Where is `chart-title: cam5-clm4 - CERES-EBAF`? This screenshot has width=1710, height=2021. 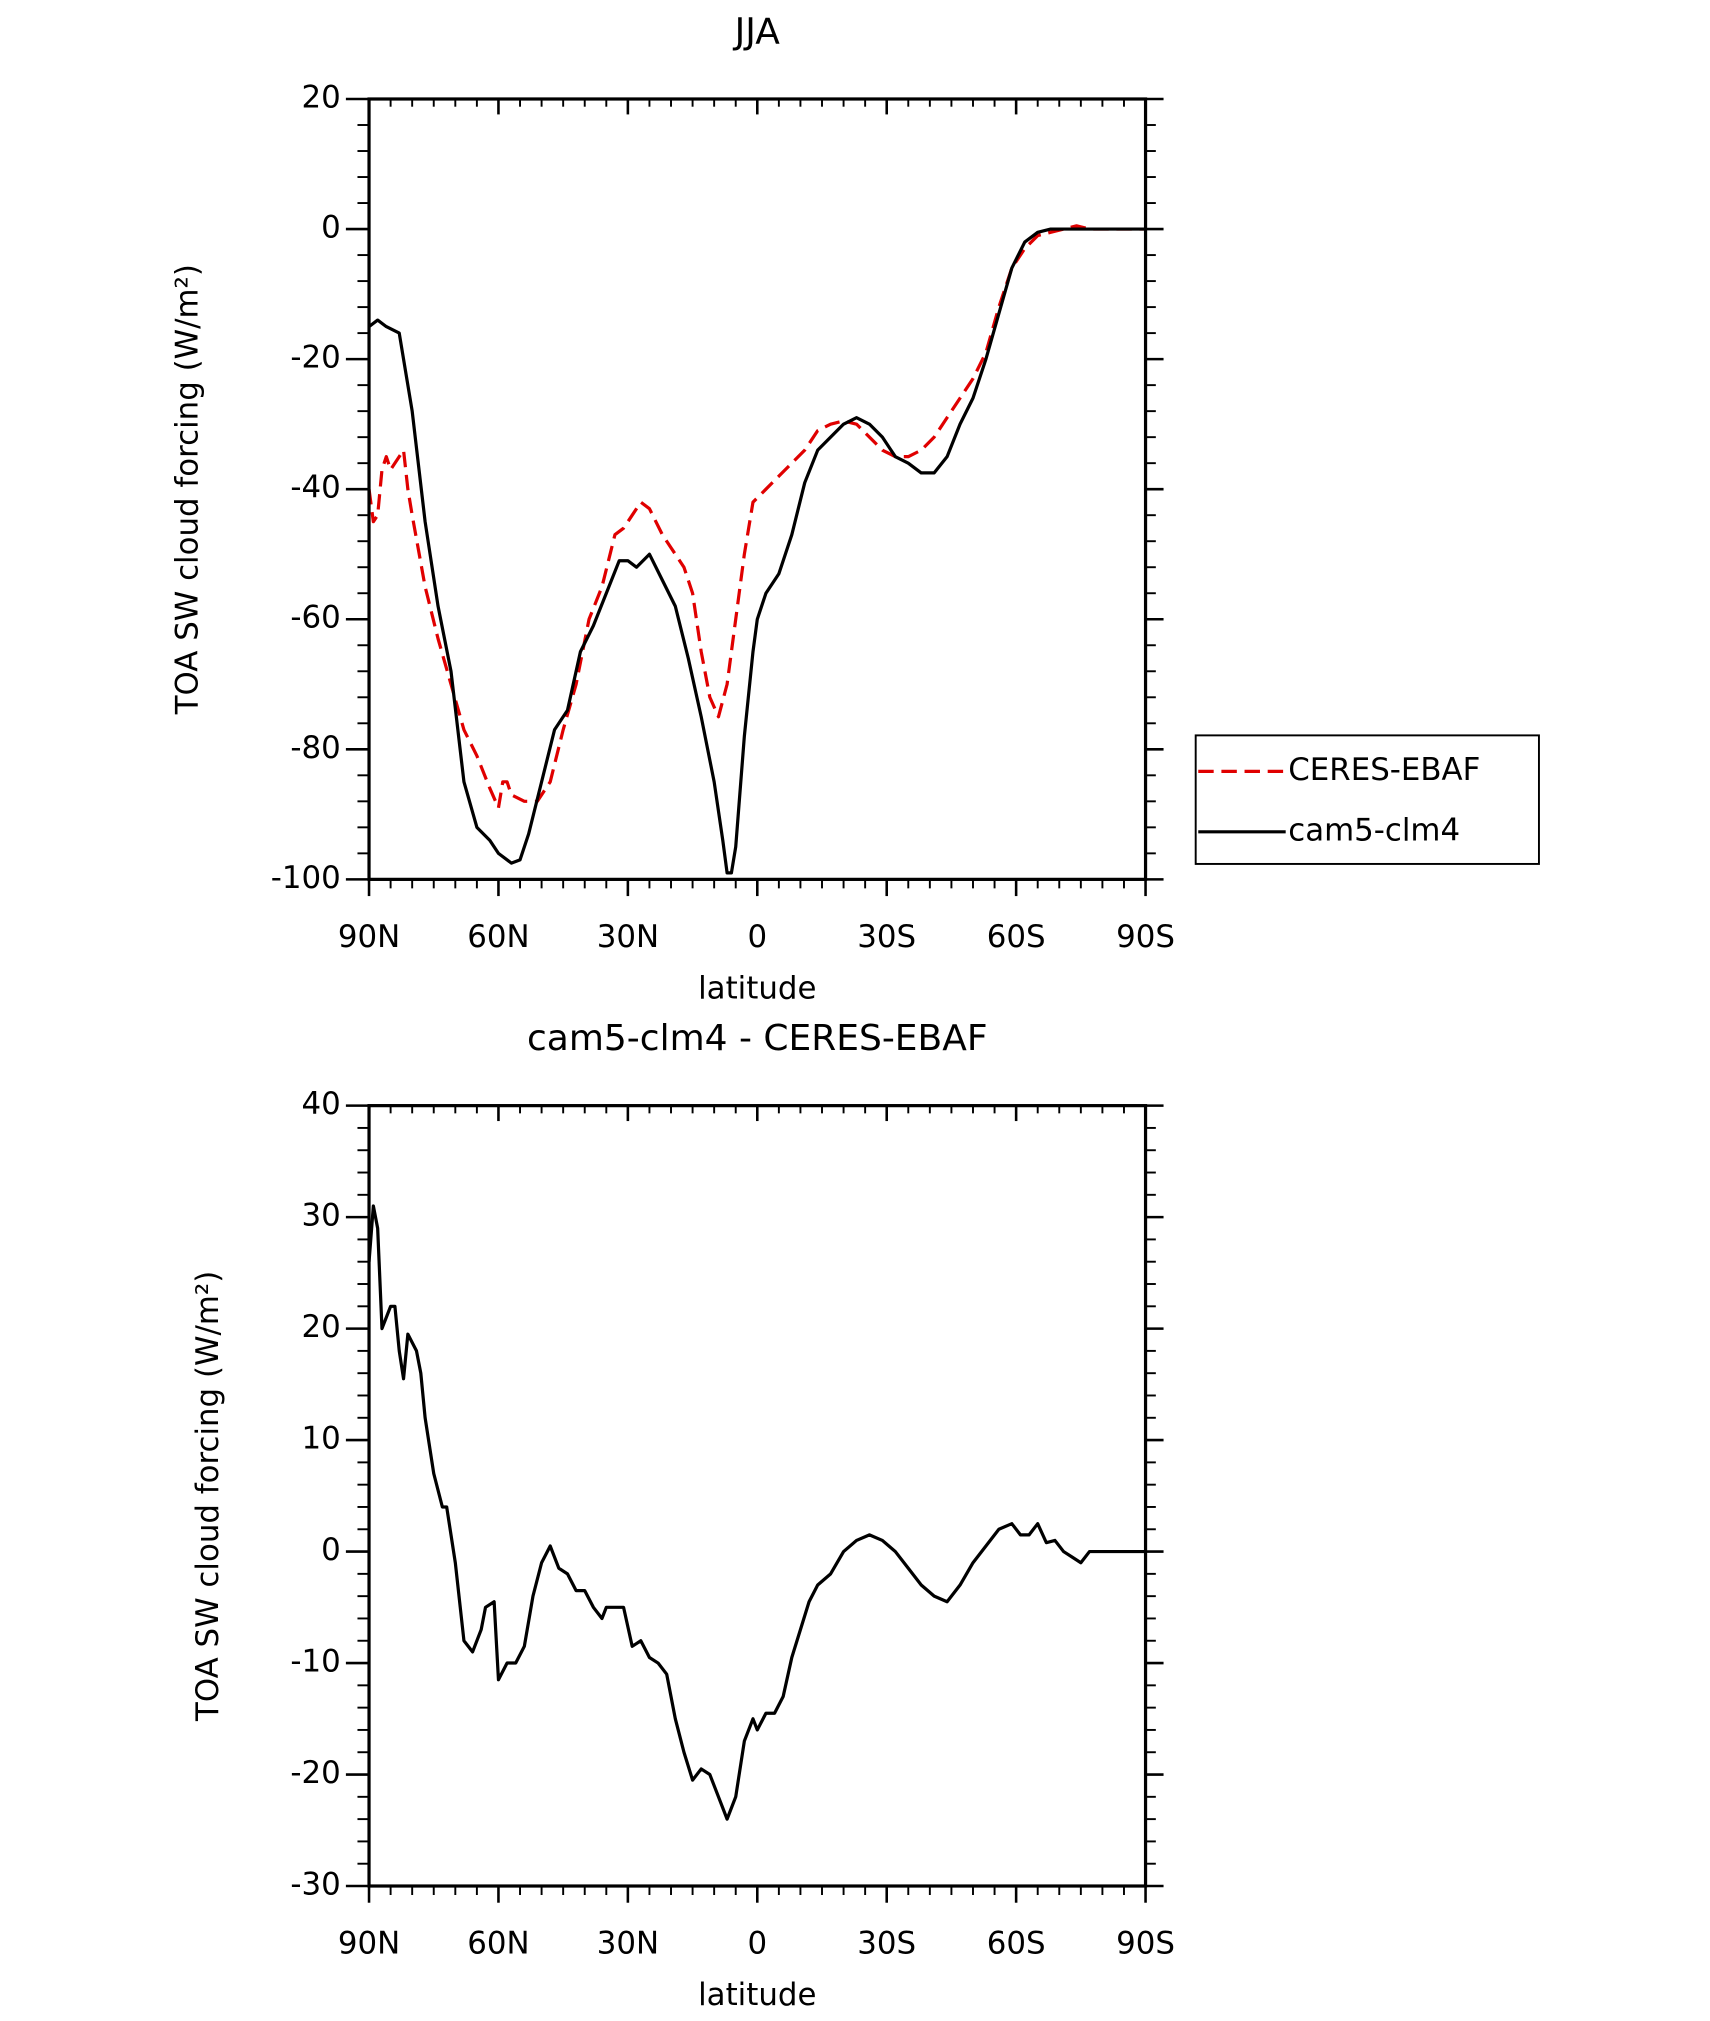 chart-title: cam5-clm4 - CERES-EBAF is located at coordinates (757, 1038).